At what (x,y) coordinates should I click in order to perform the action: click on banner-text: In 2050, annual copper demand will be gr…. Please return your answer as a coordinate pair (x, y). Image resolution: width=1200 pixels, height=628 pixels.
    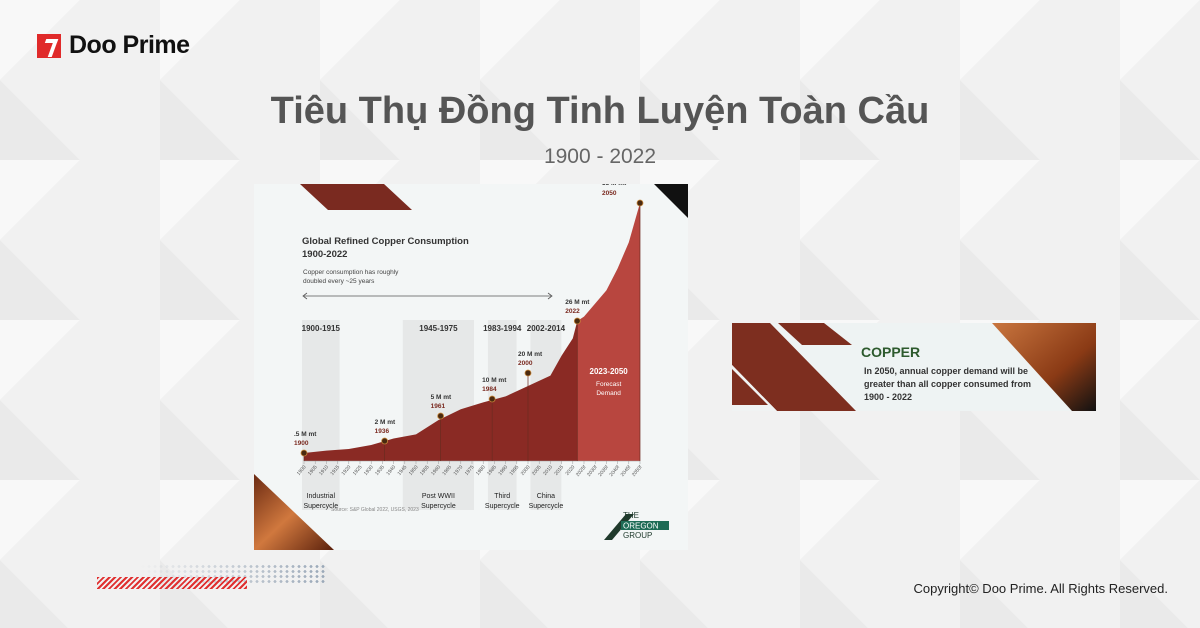
    Looking at the image, I should click on (948, 384).